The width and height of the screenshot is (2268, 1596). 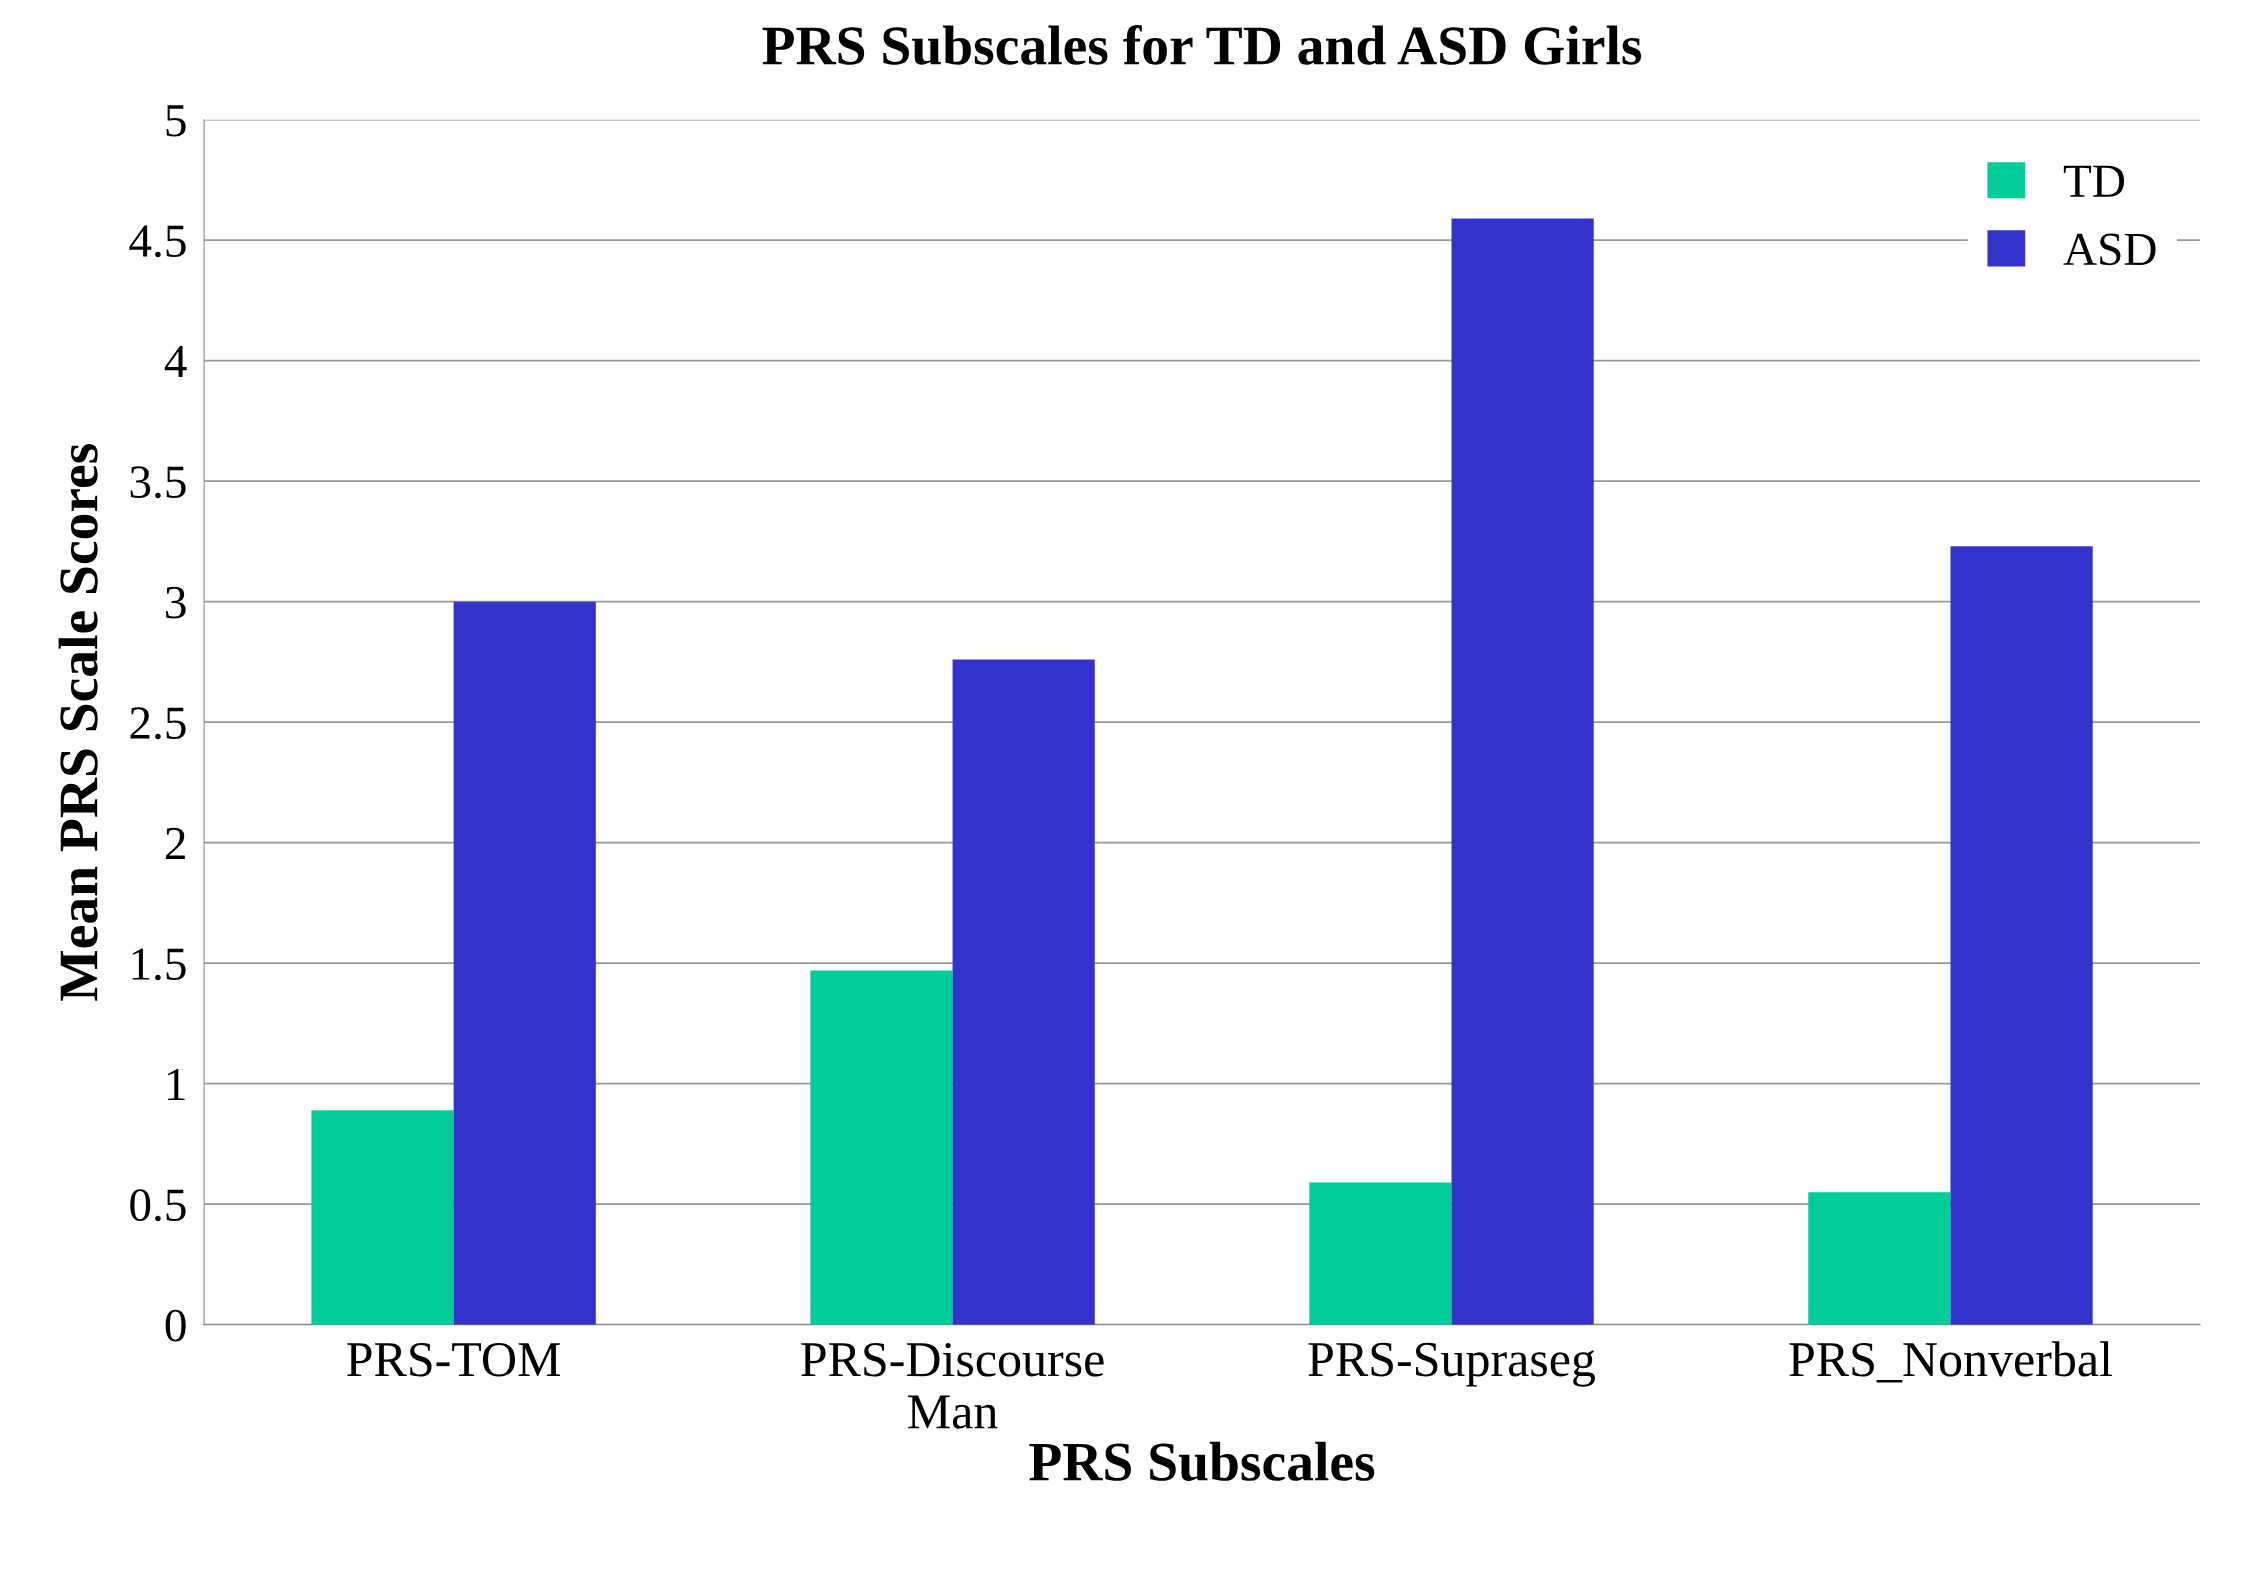 I want to click on y-tick-label: 0.5, so click(x=158, y=1205).